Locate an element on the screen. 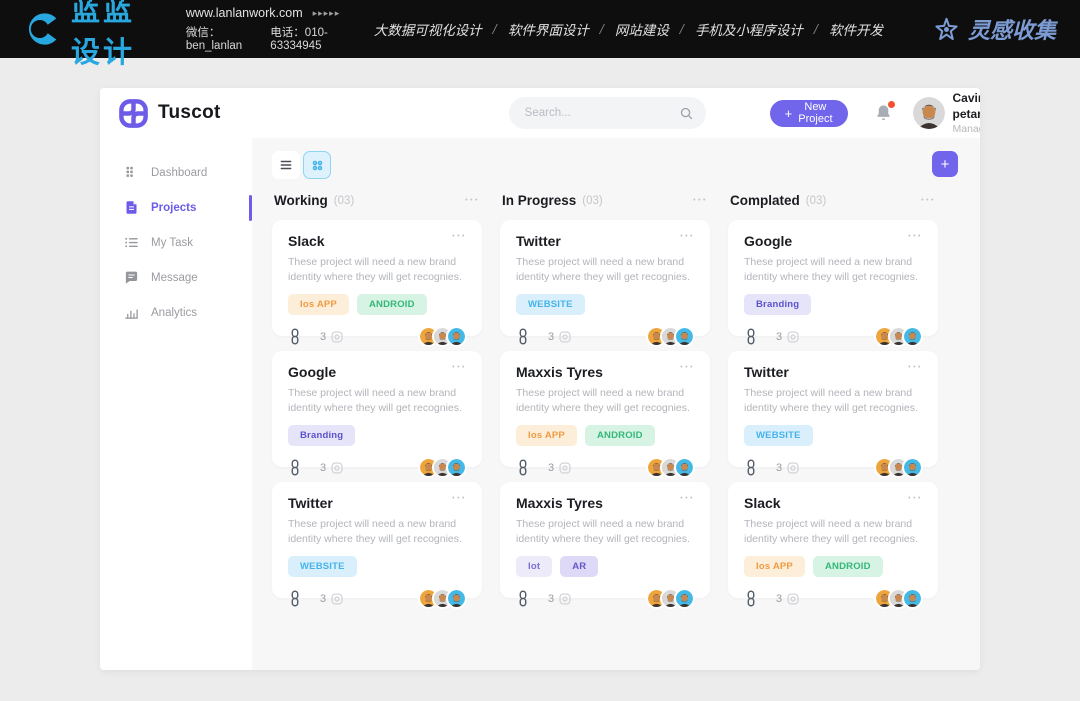  card-tags: Ios APP ANDROID is located at coordinates (605, 436).